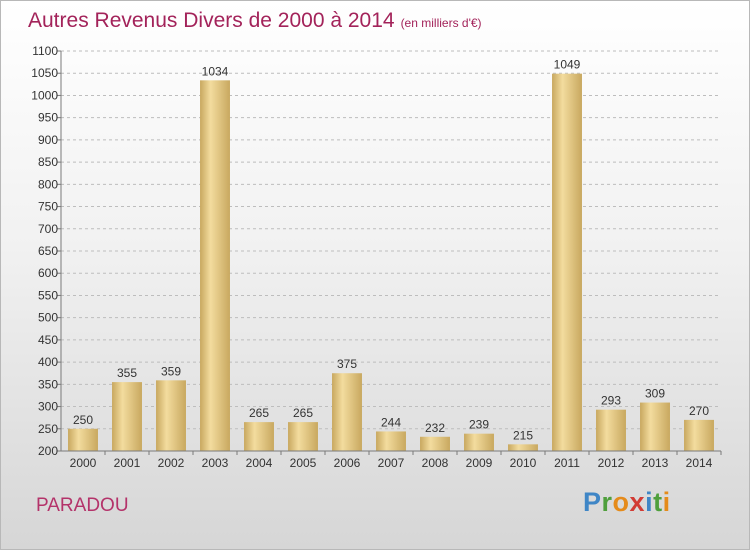 The height and width of the screenshot is (550, 750). I want to click on y-tick-label: 1050, so click(44, 73).